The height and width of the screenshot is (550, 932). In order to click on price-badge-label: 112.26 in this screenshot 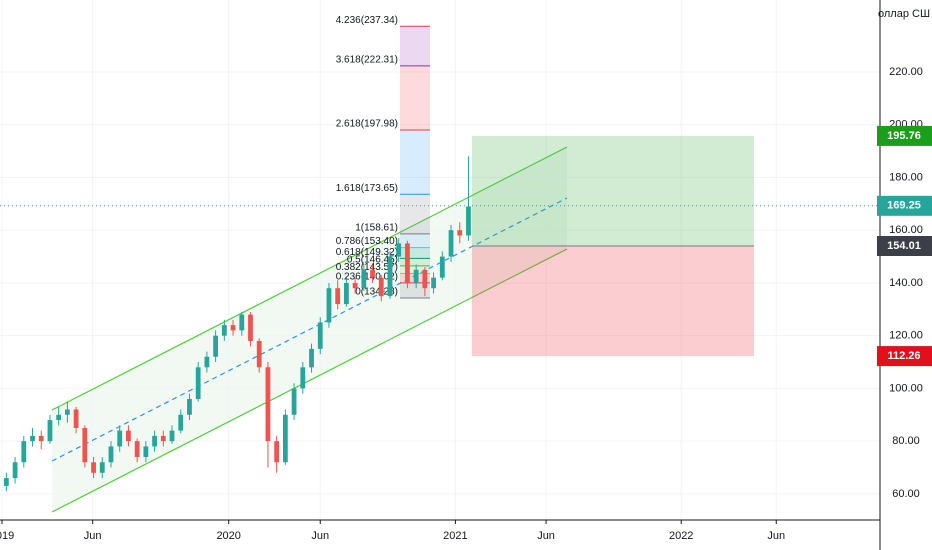, I will do `click(903, 356)`.